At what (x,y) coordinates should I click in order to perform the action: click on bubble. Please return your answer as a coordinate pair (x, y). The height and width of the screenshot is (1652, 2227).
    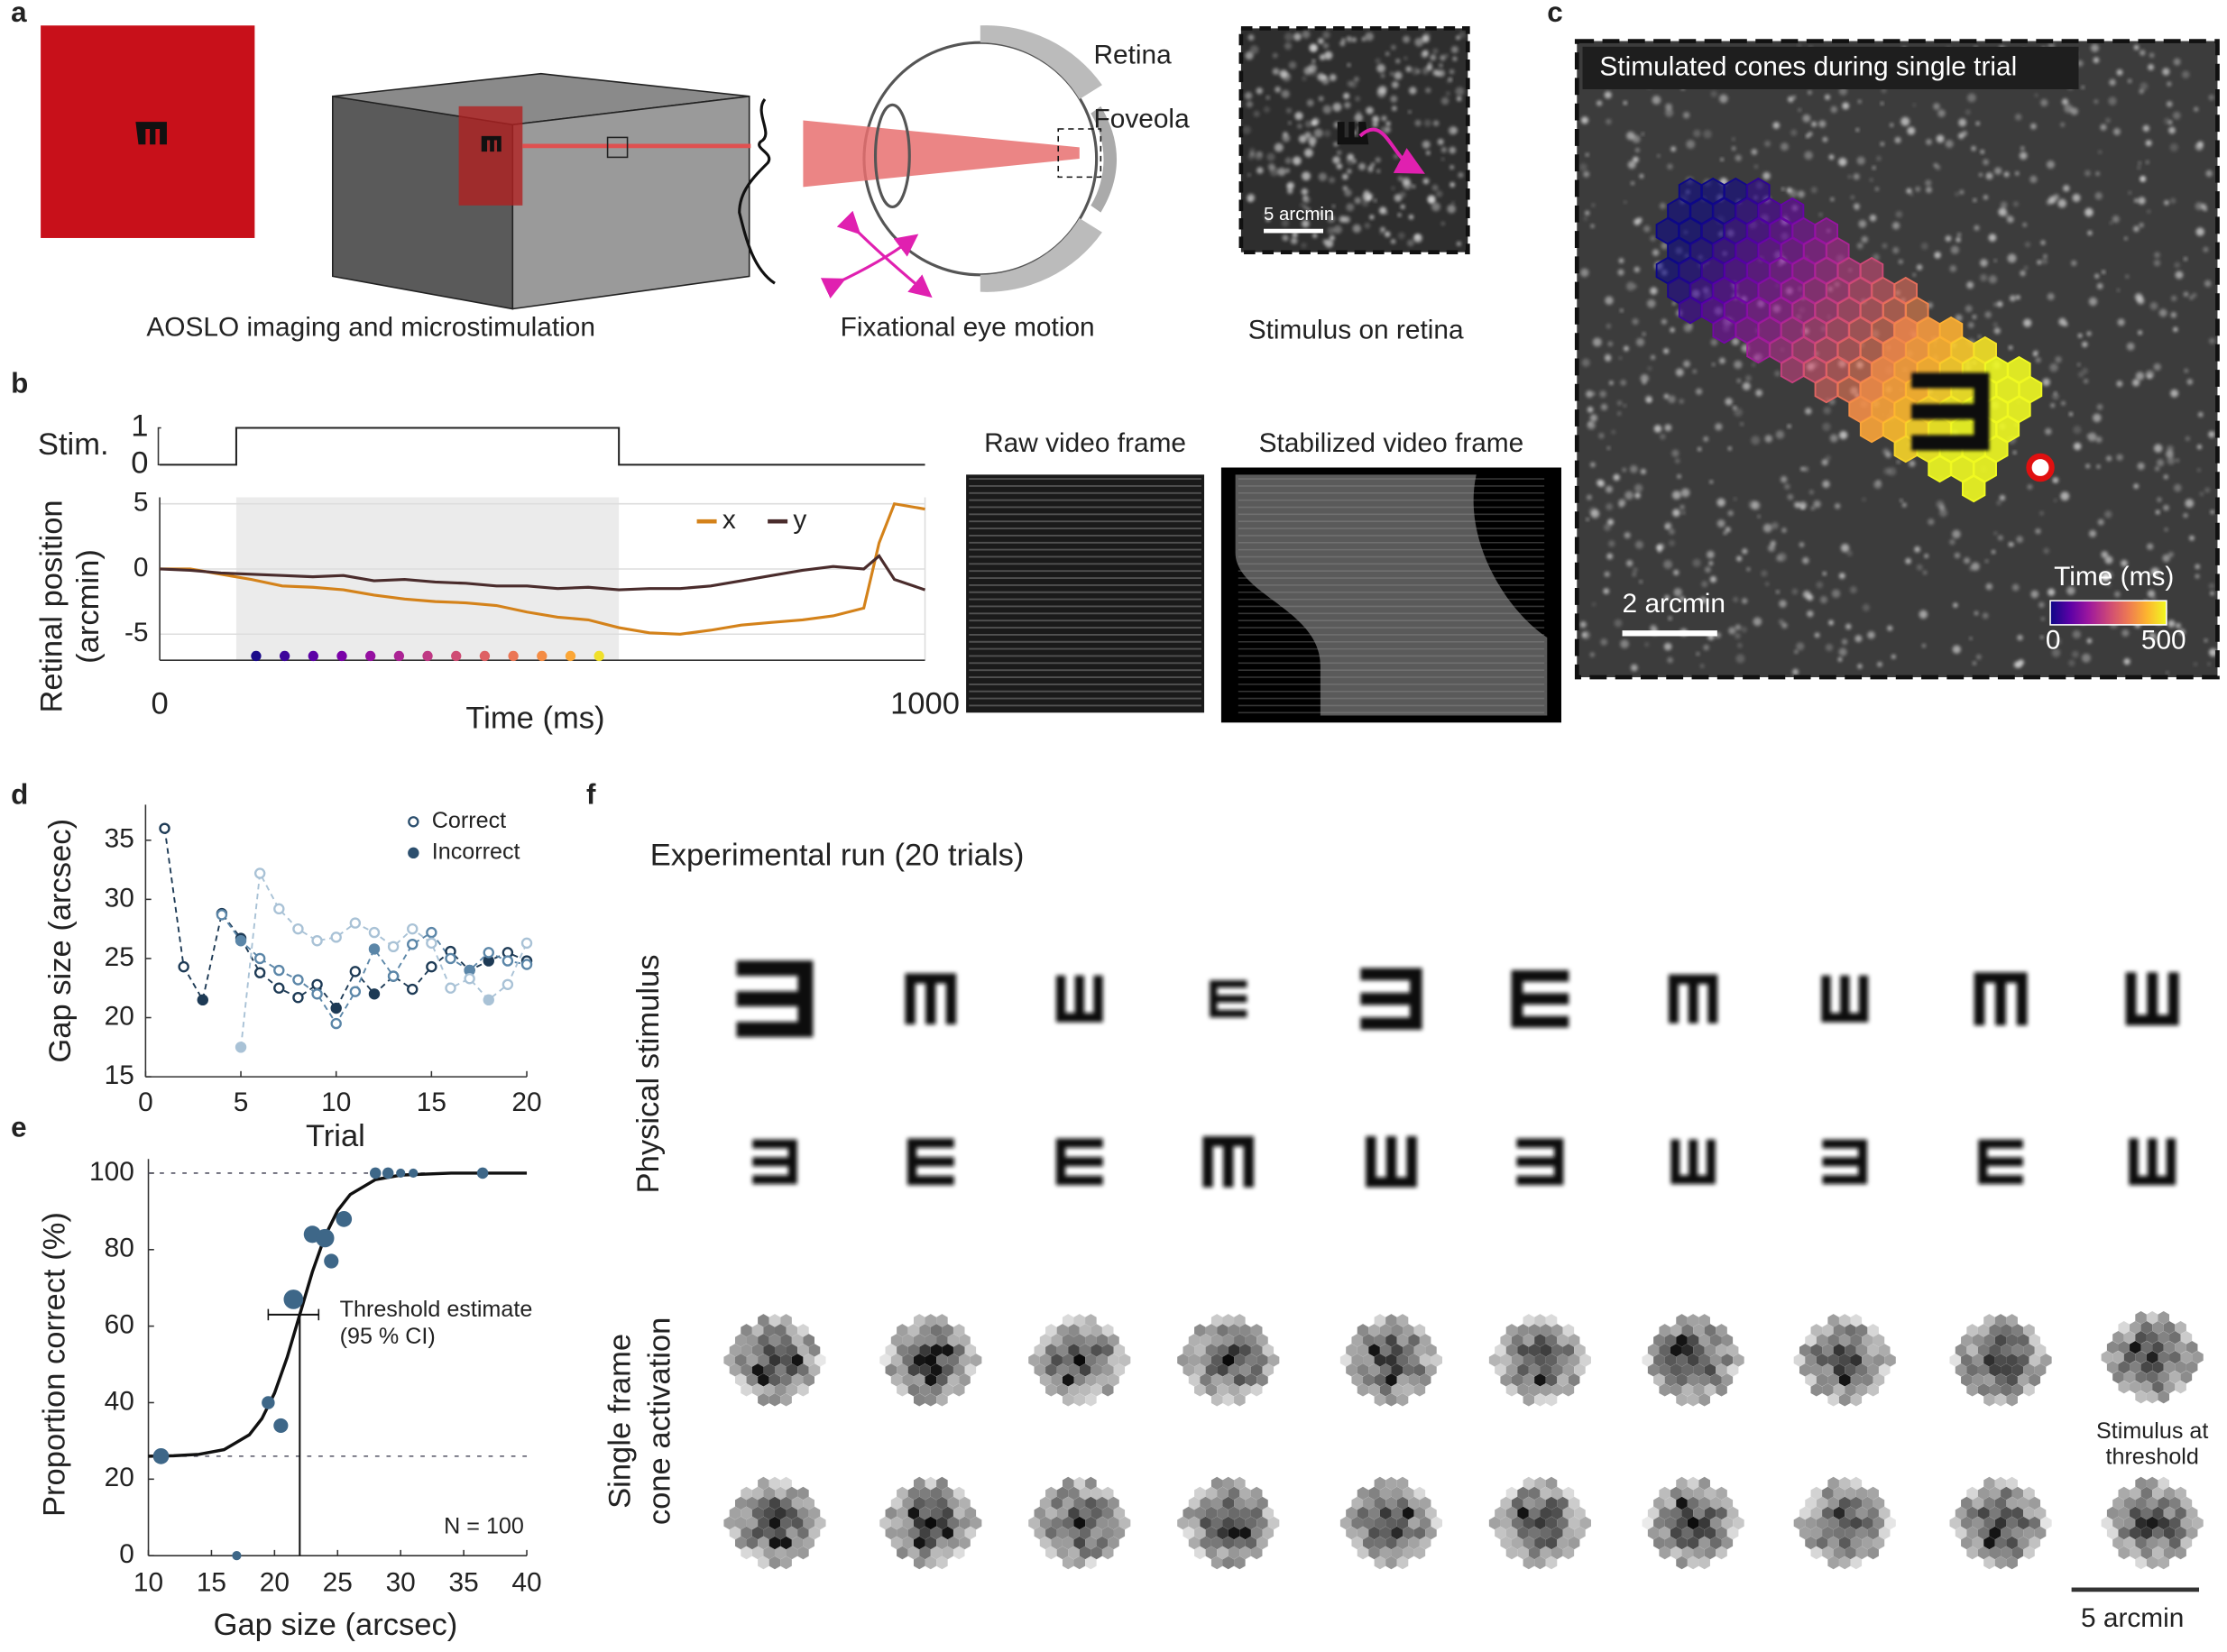
    Looking at the image, I should click on (281, 1426).